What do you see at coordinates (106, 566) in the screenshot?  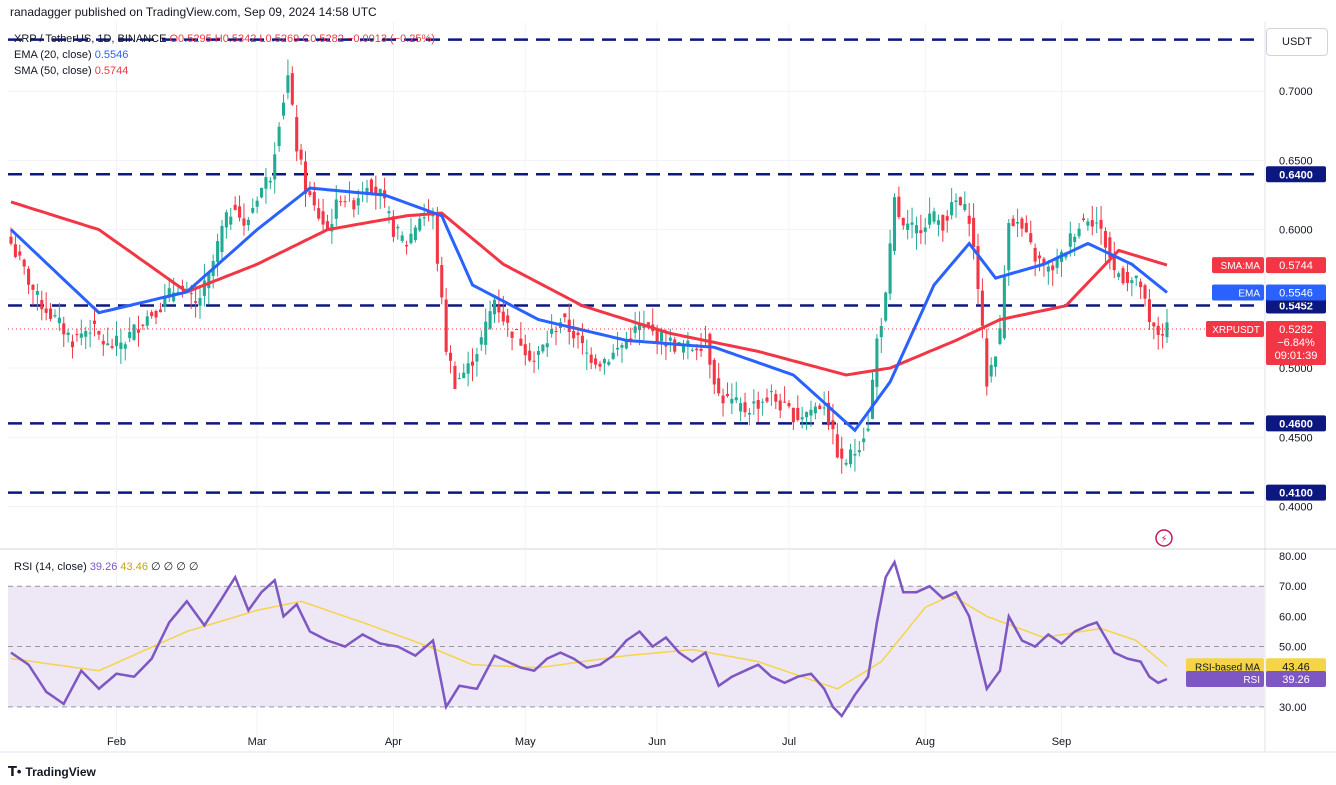 I see `rsi-legend: RSI (14, close) 39.26 43.46 ∅ ∅ ∅ ∅` at bounding box center [106, 566].